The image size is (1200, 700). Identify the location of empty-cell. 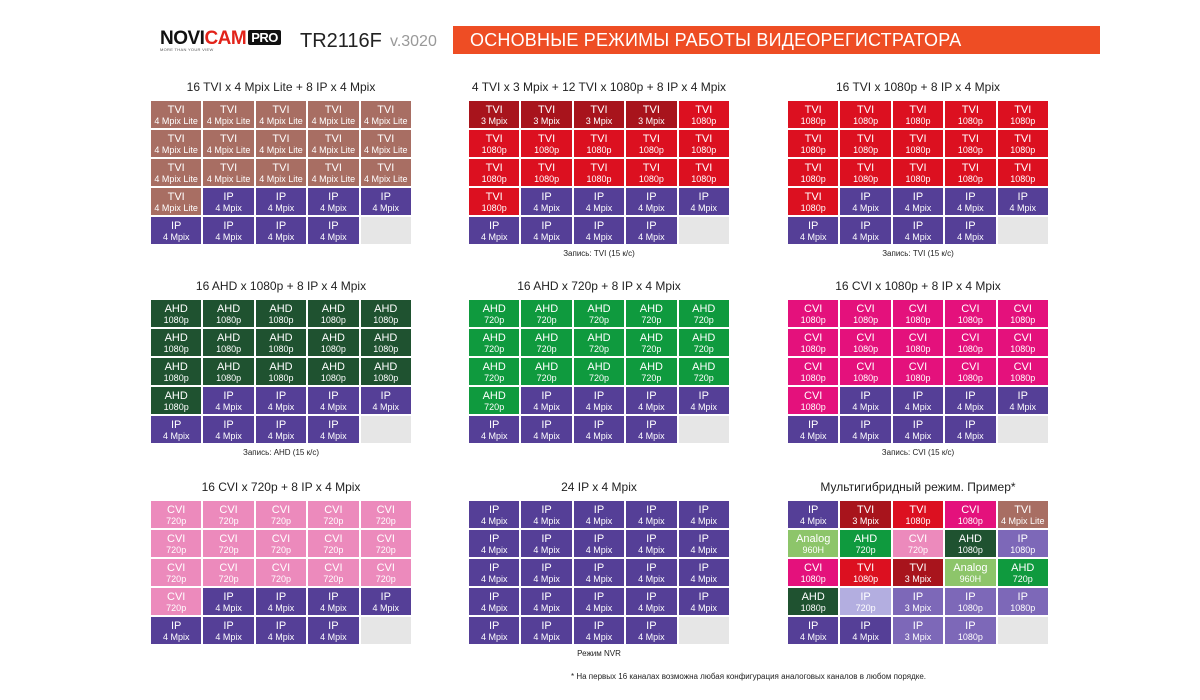
(385, 630).